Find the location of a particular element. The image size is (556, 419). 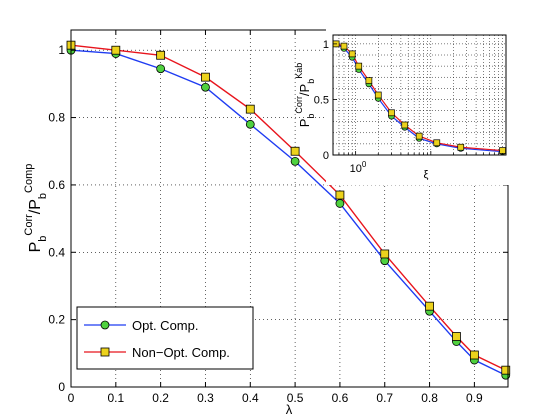

main-x-tick-label: 0.3 is located at coordinates (205, 398).